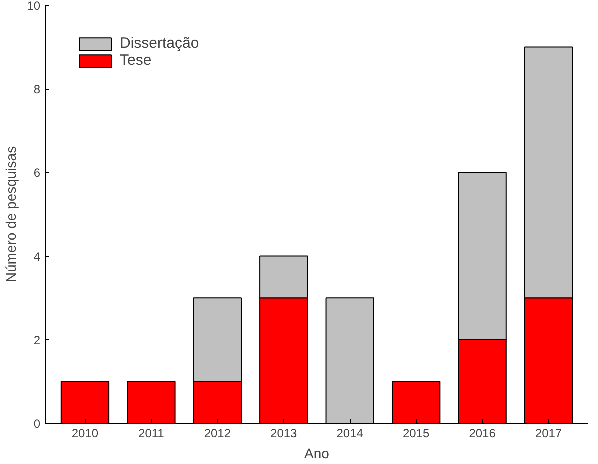 The width and height of the screenshot is (598, 464). I want to click on x-tick-label: 2011, so click(151, 433).